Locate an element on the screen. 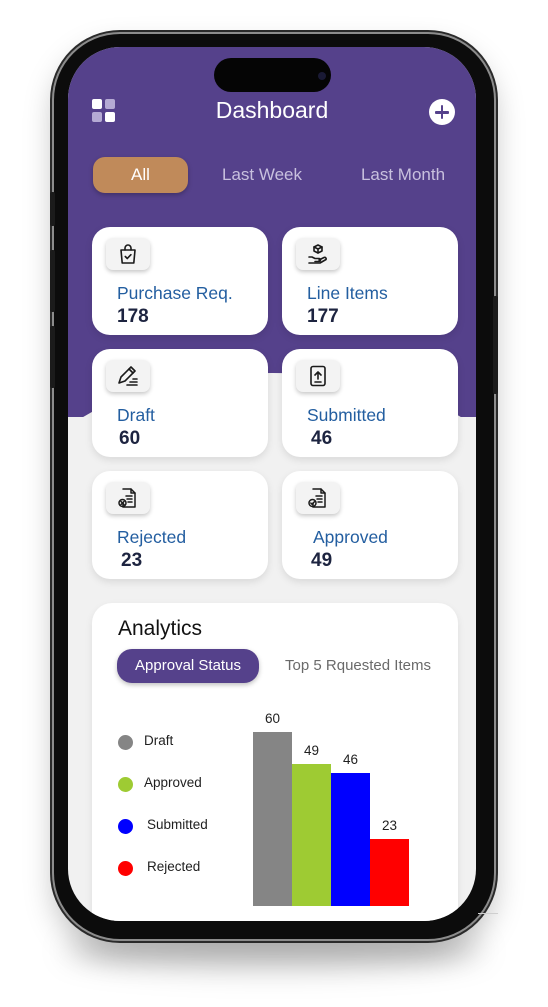 This screenshot has width=548, height=1007. bar-approved is located at coordinates (311, 834).